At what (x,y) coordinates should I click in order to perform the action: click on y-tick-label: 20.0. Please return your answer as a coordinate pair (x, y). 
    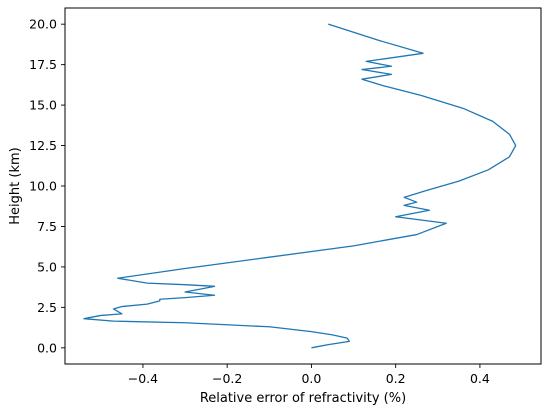
    Looking at the image, I should click on (43, 24).